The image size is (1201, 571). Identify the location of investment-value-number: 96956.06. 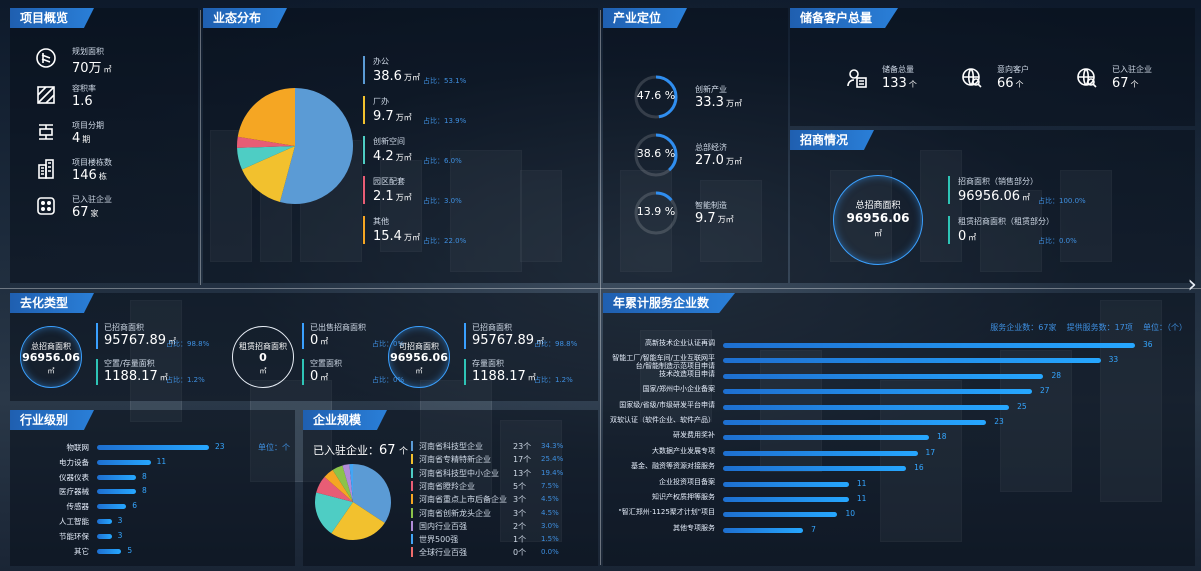
(989, 196).